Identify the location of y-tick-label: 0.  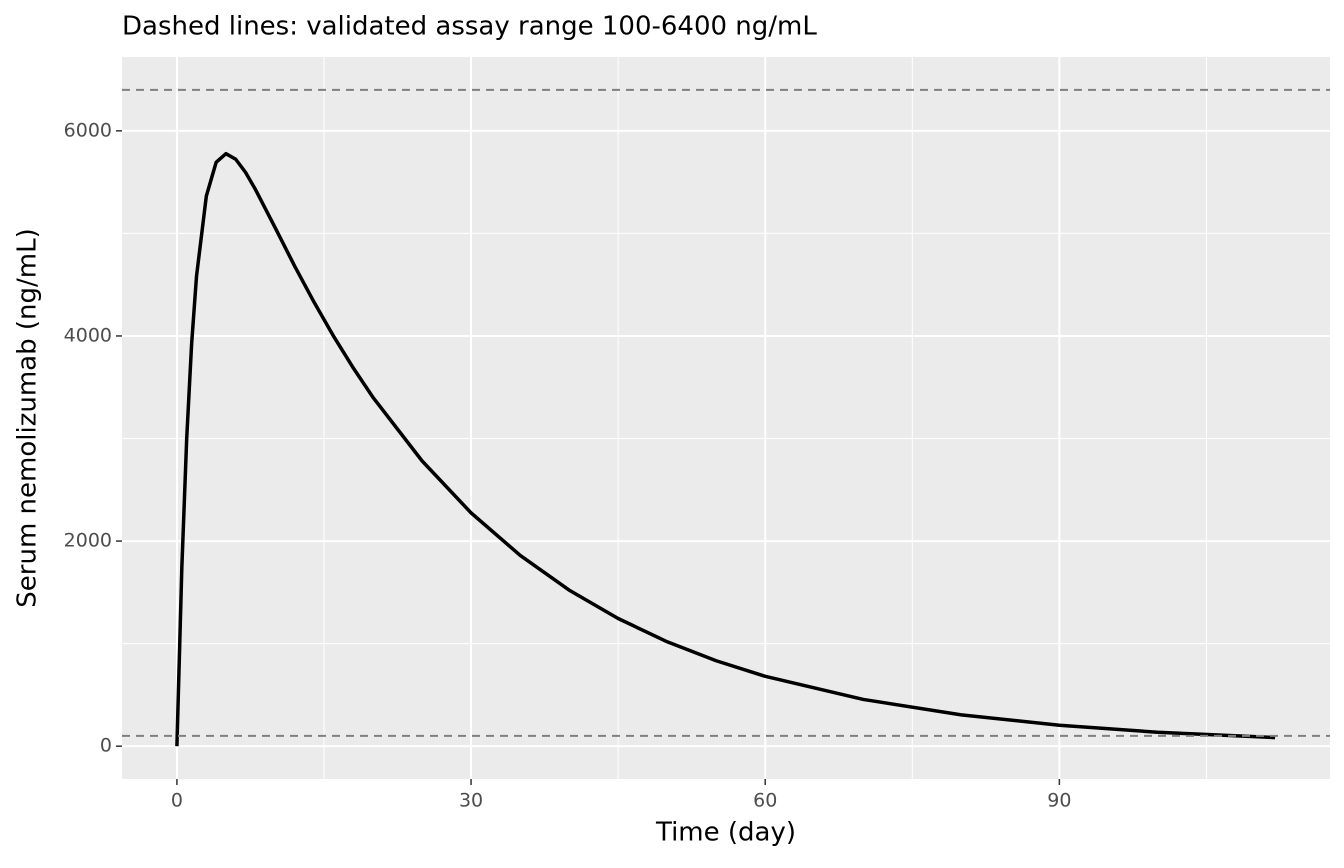
(106, 746).